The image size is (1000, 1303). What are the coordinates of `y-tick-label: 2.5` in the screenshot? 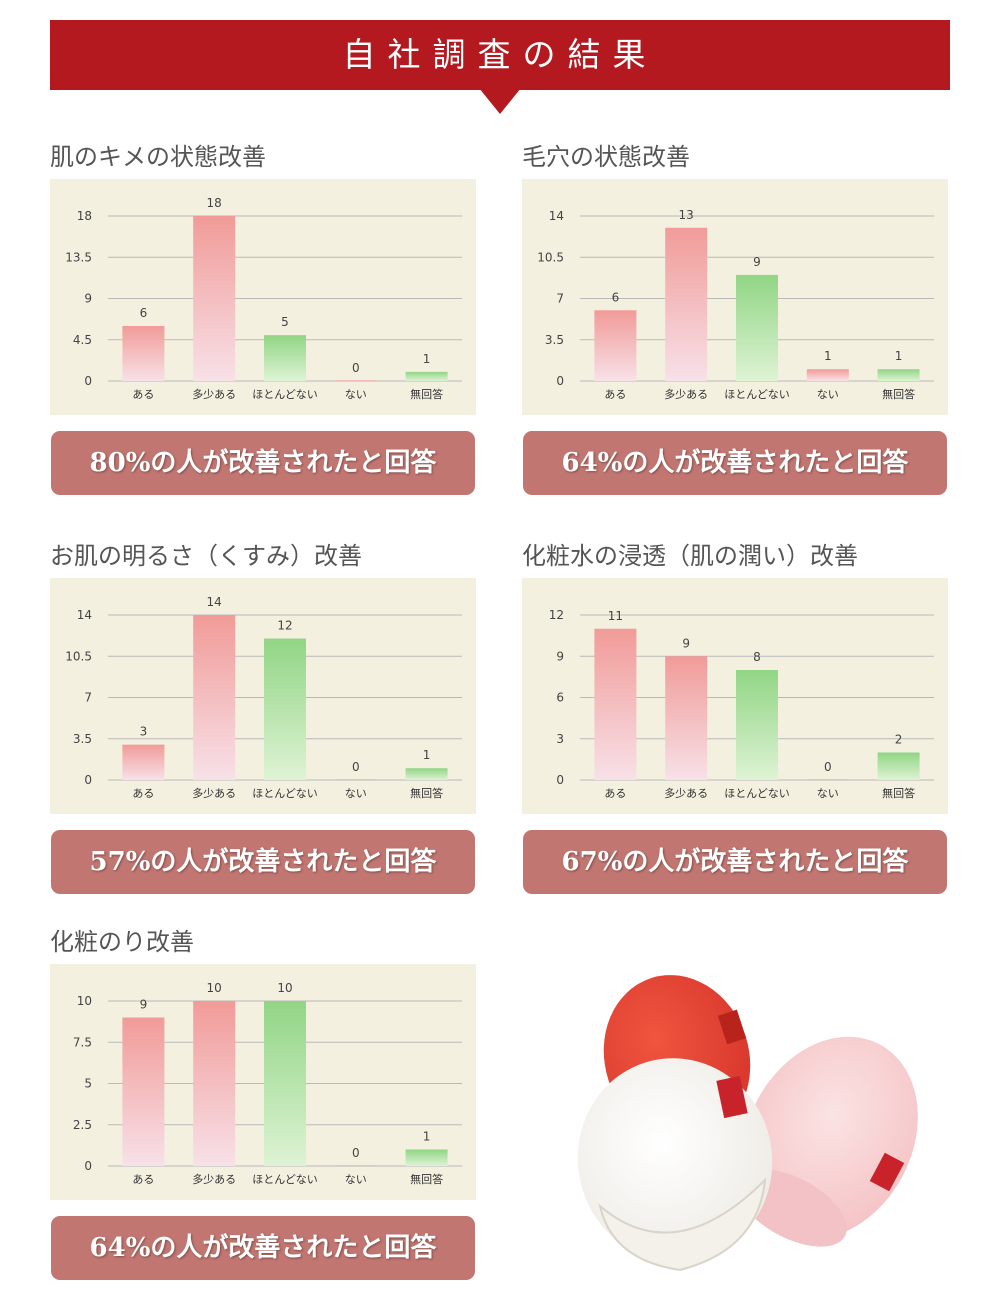 It's located at (82, 1125).